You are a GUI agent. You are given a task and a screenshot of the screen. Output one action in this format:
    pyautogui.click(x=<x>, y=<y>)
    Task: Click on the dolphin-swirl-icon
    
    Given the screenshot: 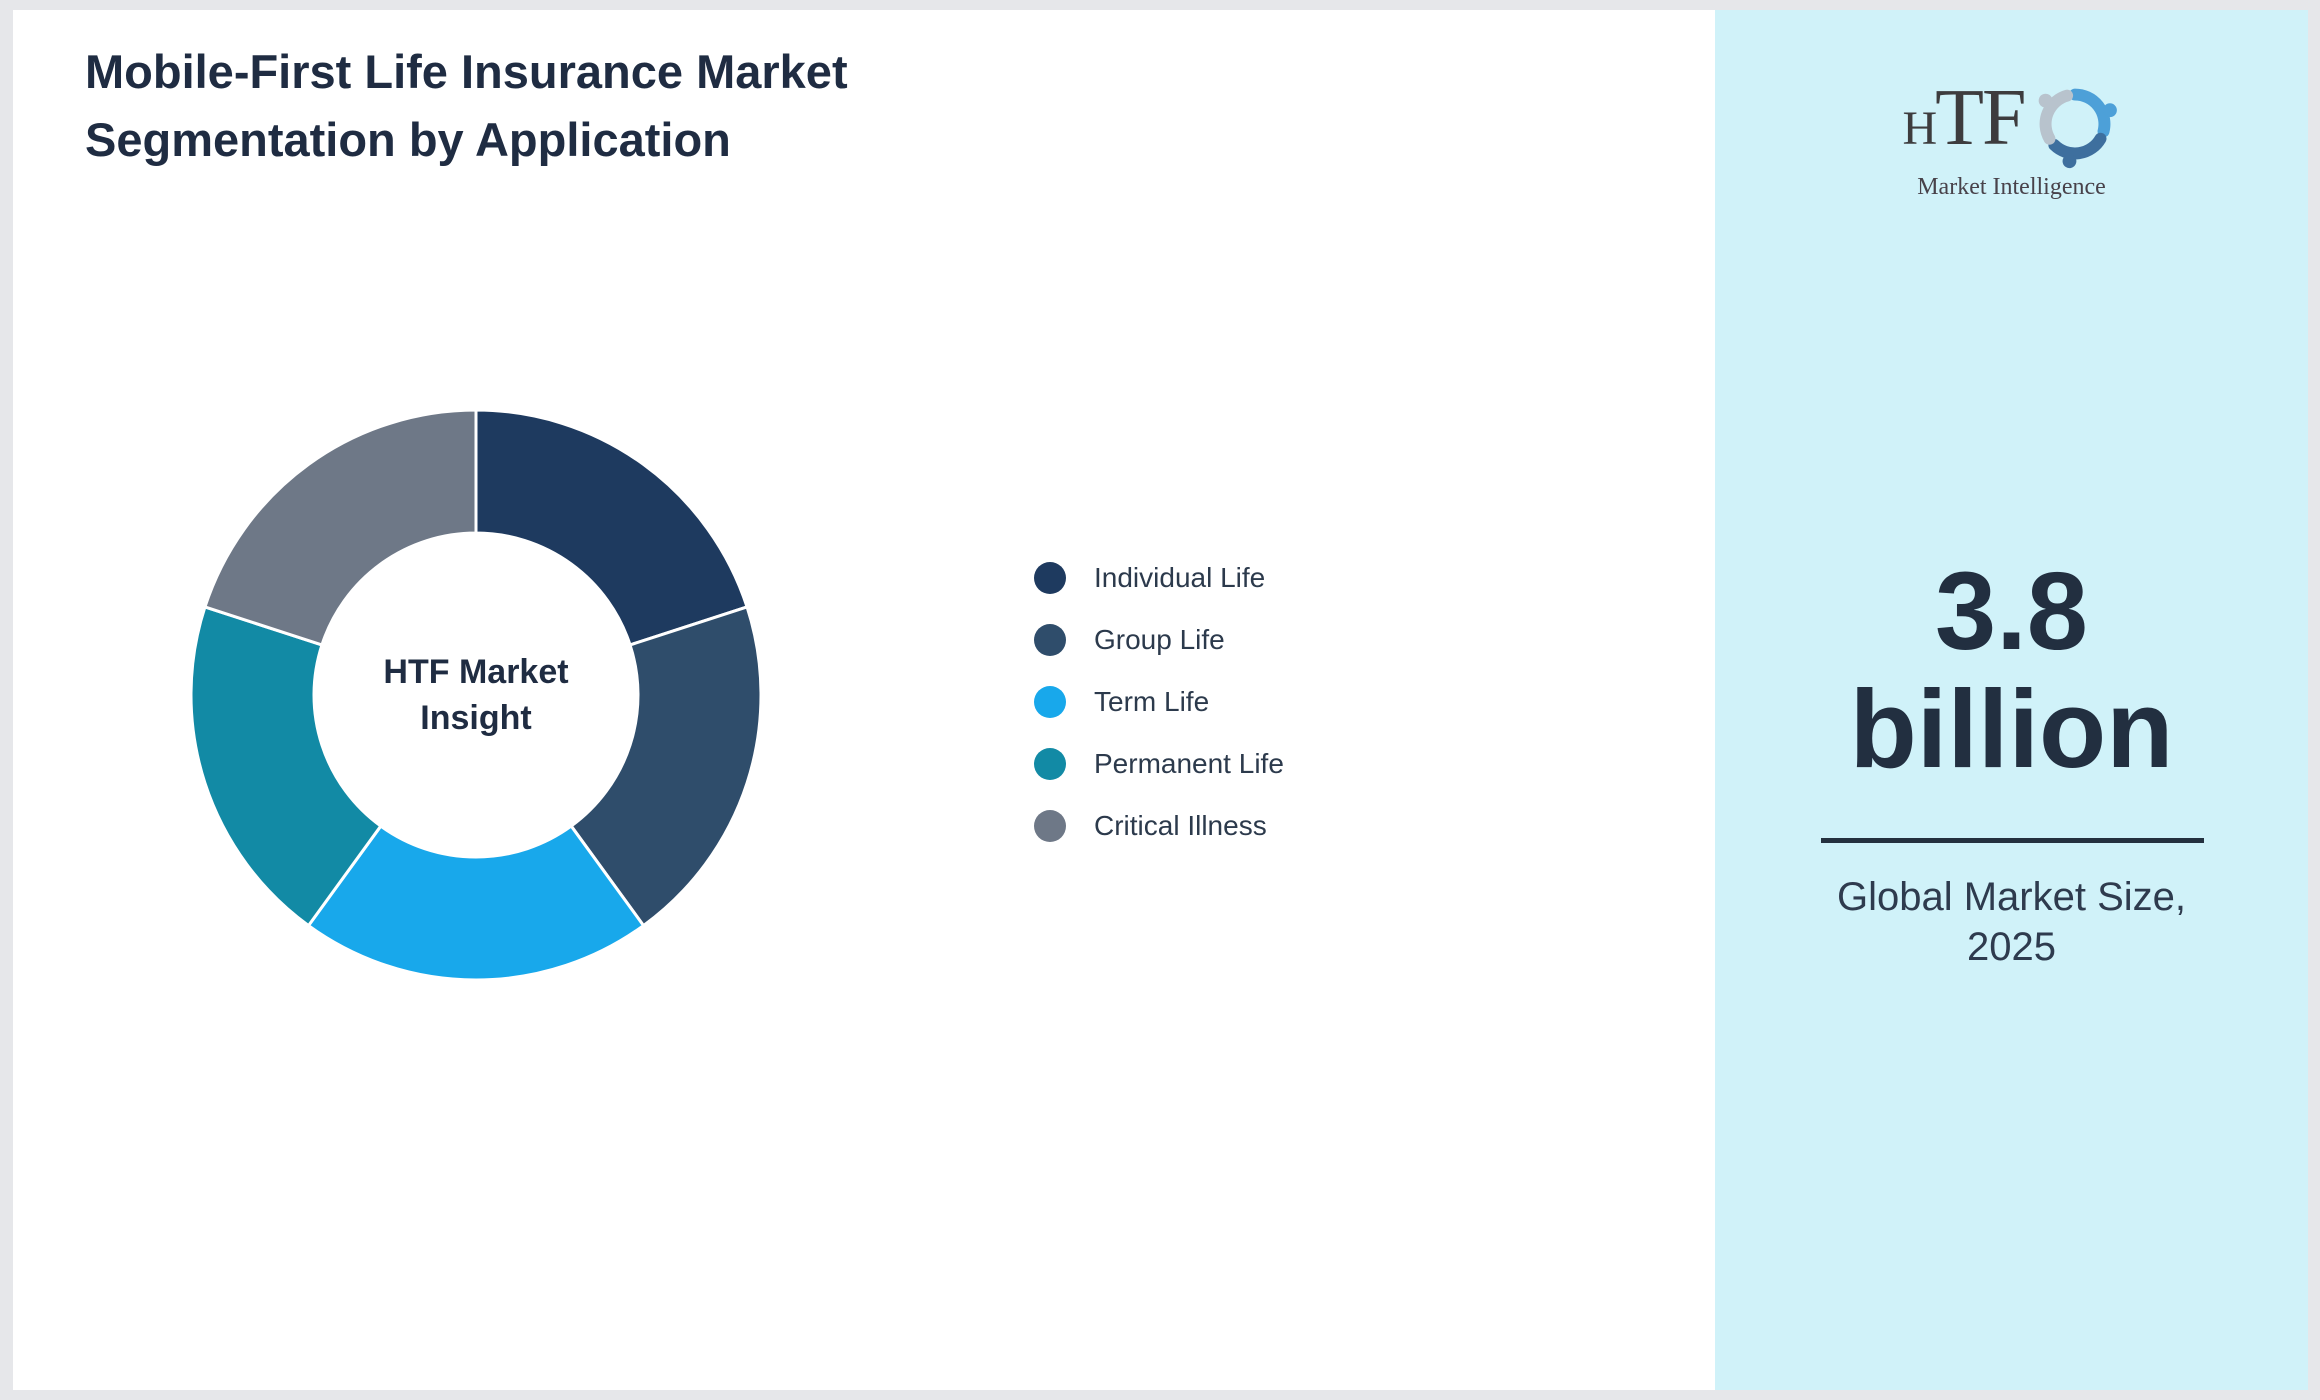 What is the action you would take?
    pyautogui.click(x=2077, y=128)
    